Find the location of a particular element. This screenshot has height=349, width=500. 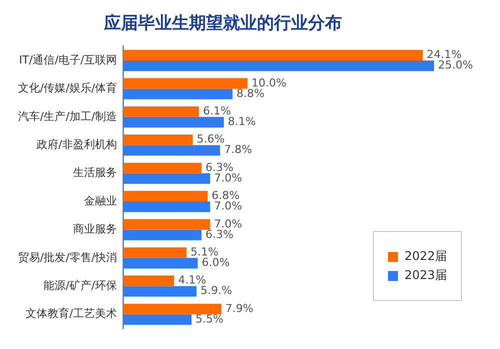

data-label: 24.1% is located at coordinates (444, 55).